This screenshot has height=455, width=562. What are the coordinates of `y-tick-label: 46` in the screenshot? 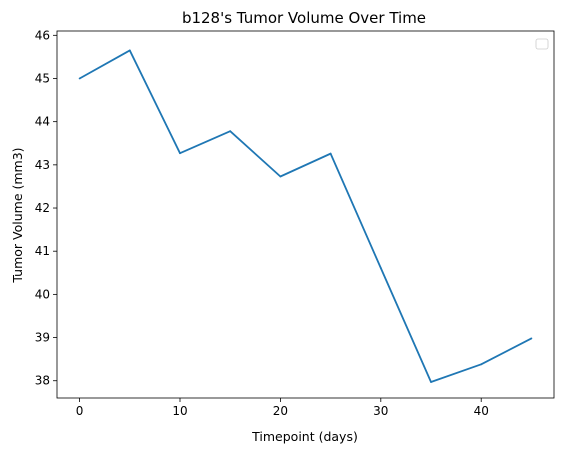 It's located at (42, 35).